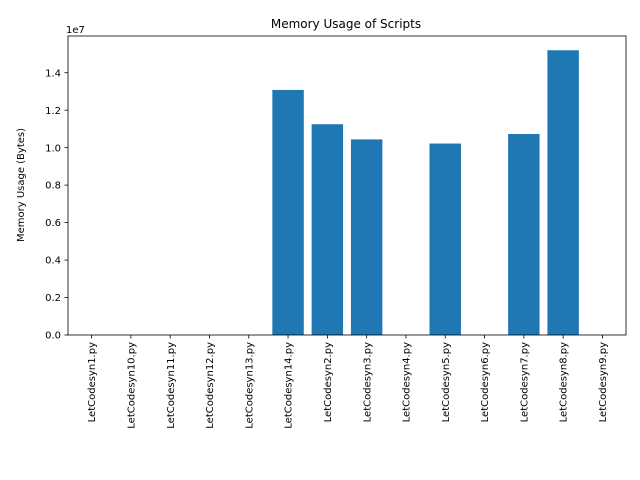 This screenshot has width=640, height=480. What do you see at coordinates (446, 382) in the screenshot?
I see `x-tick-label: LetCodesyn5.py` at bounding box center [446, 382].